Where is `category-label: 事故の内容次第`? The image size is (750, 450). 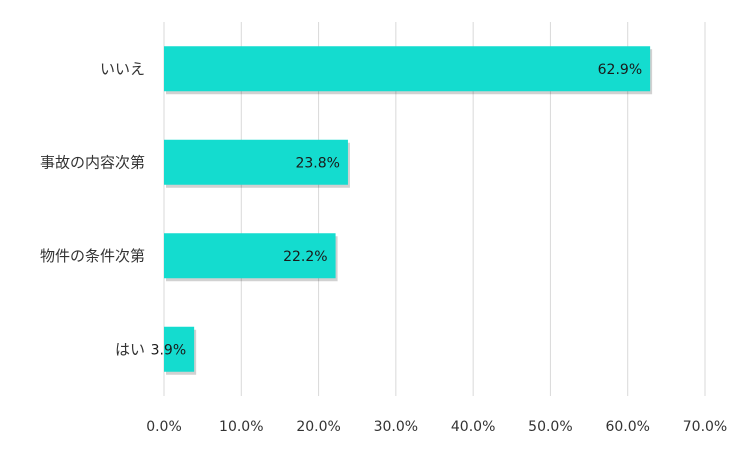
category-label: 事故の内容次第 is located at coordinates (92, 162).